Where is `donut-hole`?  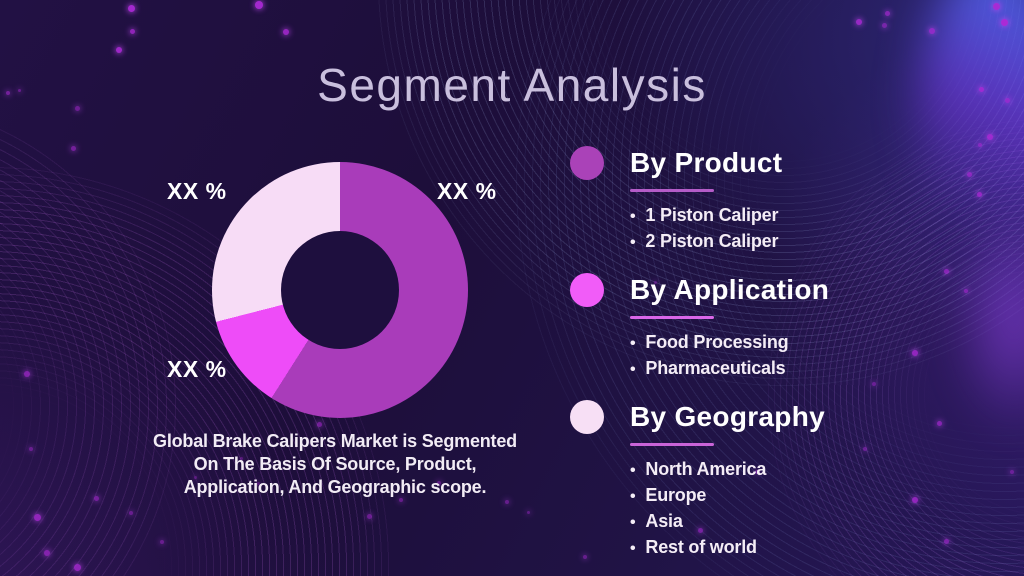 donut-hole is located at coordinates (340, 290).